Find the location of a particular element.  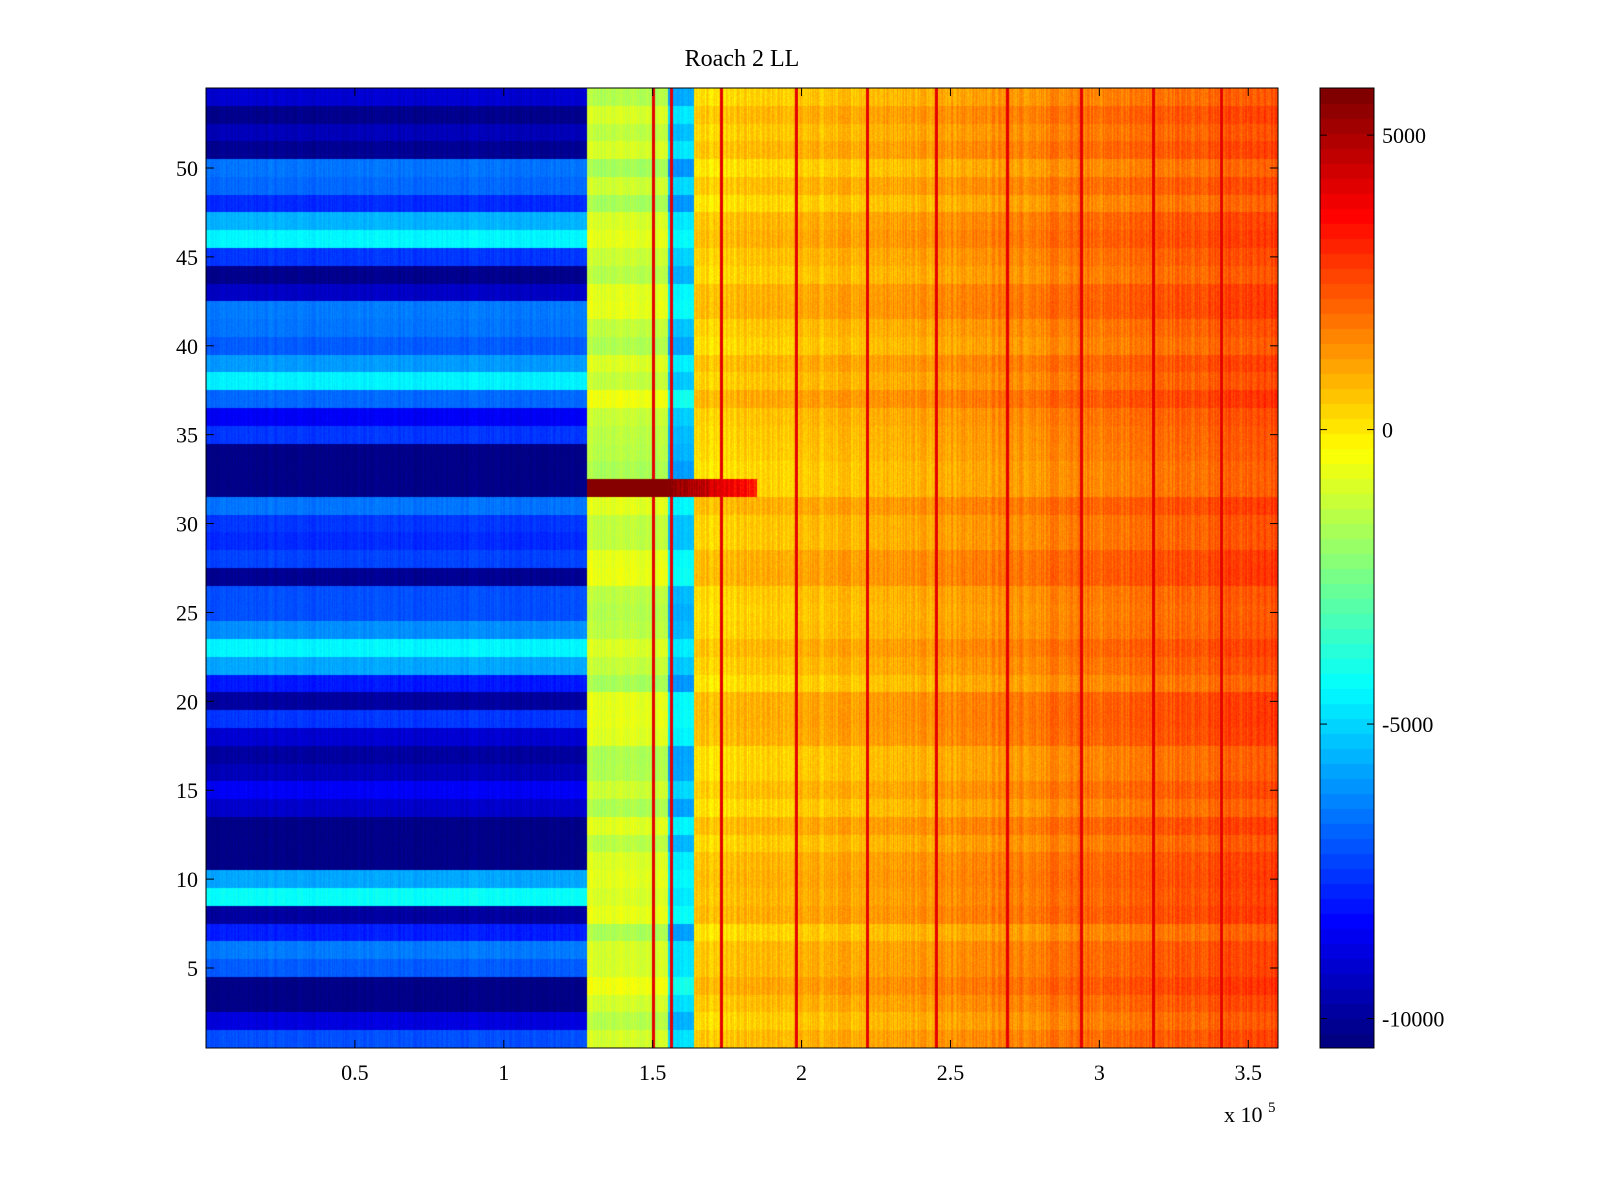

colorbar-ticks: 5000 0 -5000 -10000 is located at coordinates (1382, 577).